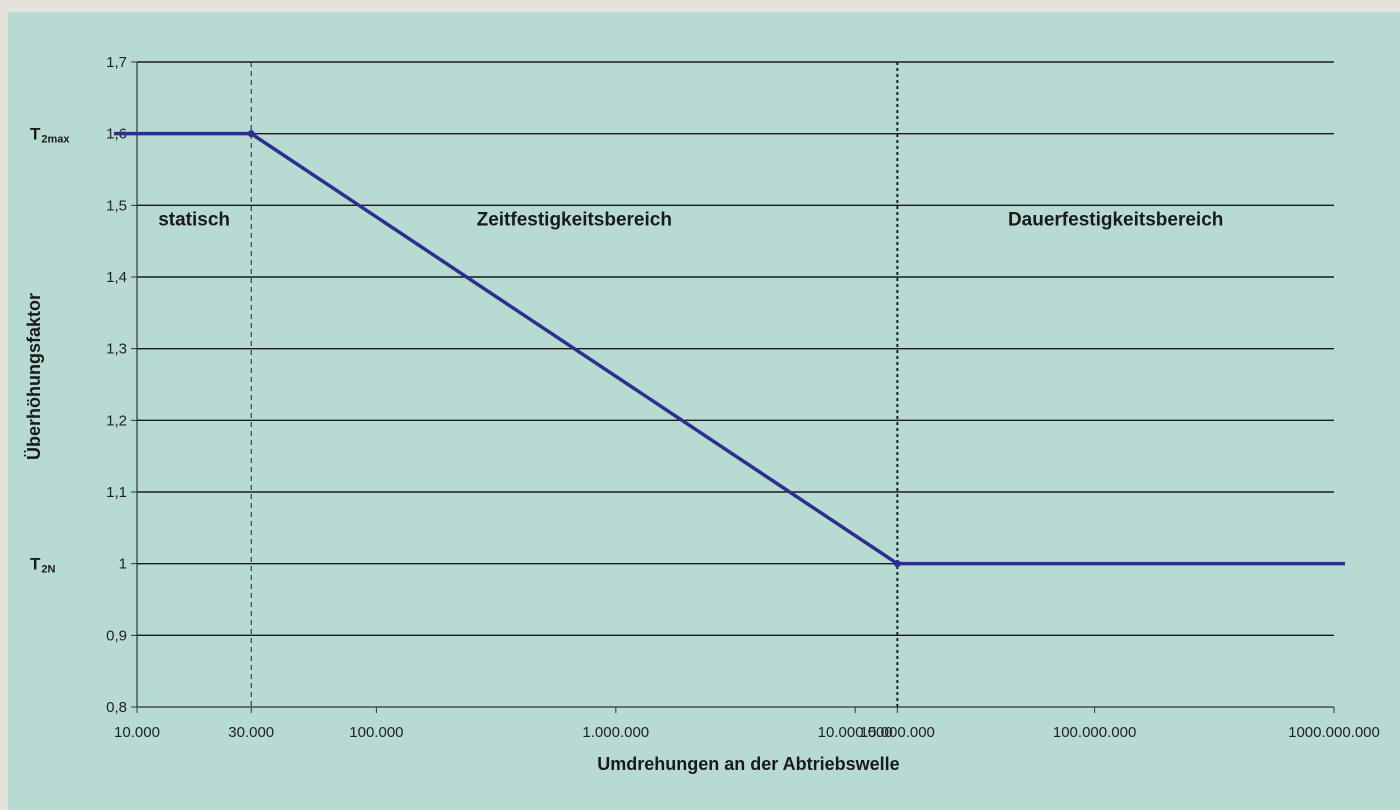 This screenshot has height=810, width=1400. Describe the element at coordinates (116, 349) in the screenshot. I see `y-tick-label: 1,3` at that location.